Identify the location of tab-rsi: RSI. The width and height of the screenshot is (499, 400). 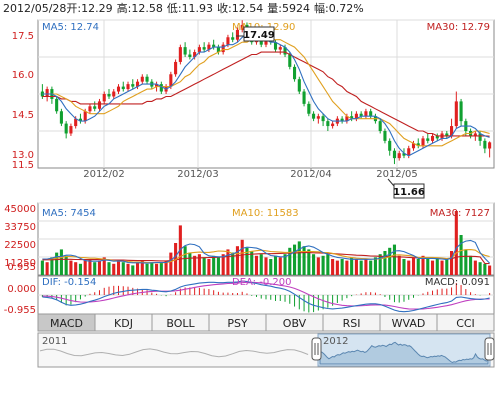
(351, 322).